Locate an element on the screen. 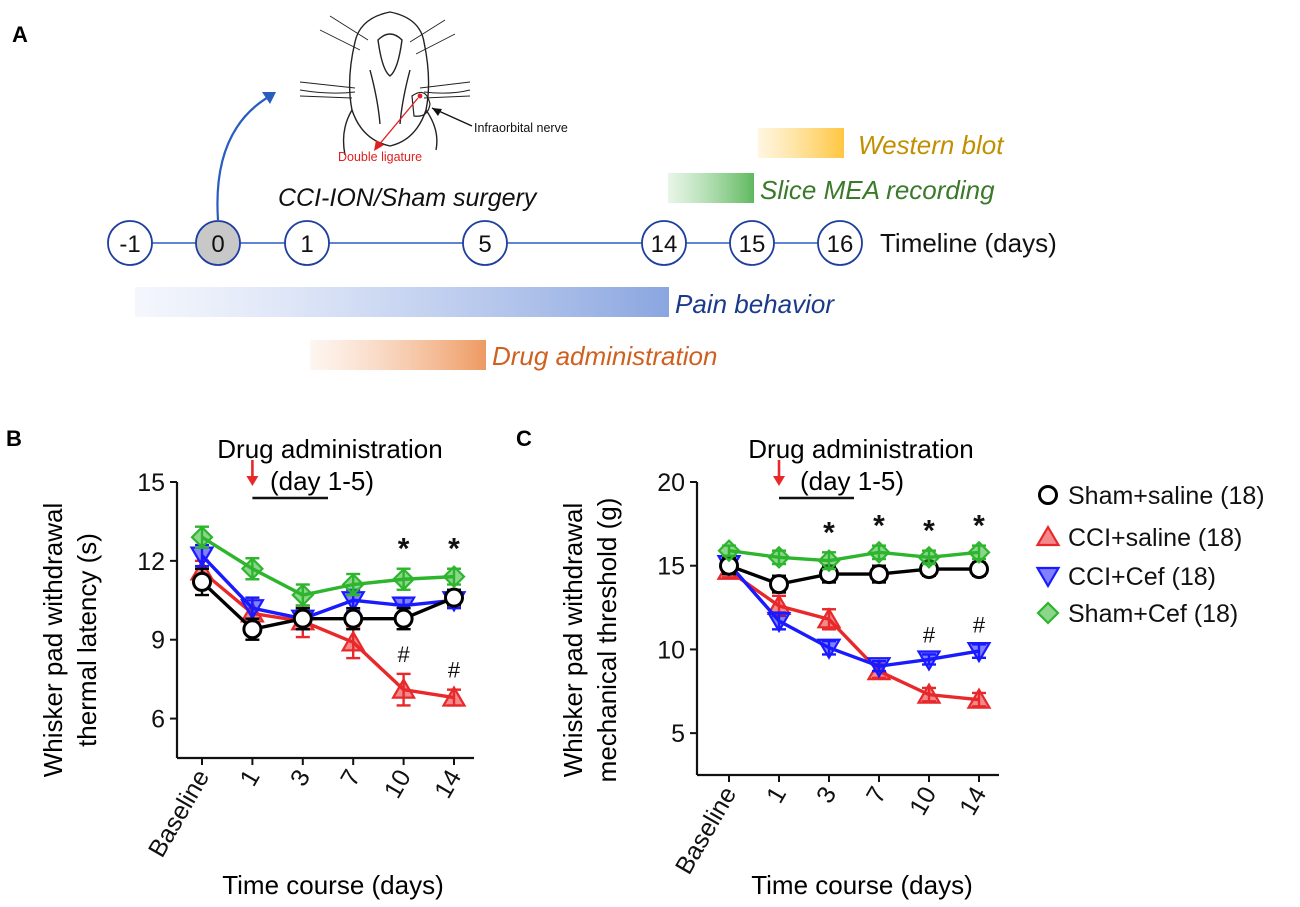  legend-marker-sham_saline is located at coordinates (1048, 495).